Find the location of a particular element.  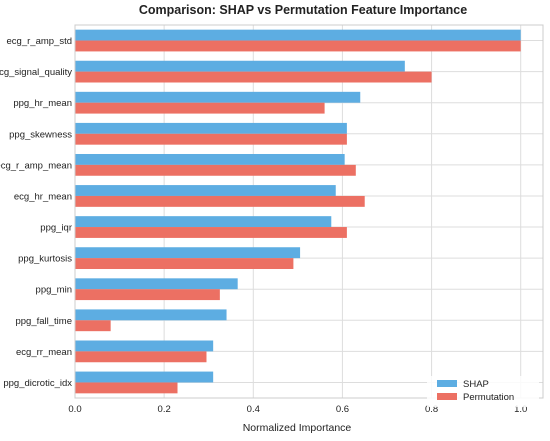

y-tick-label: ecg_rr_mean is located at coordinates (44, 352).